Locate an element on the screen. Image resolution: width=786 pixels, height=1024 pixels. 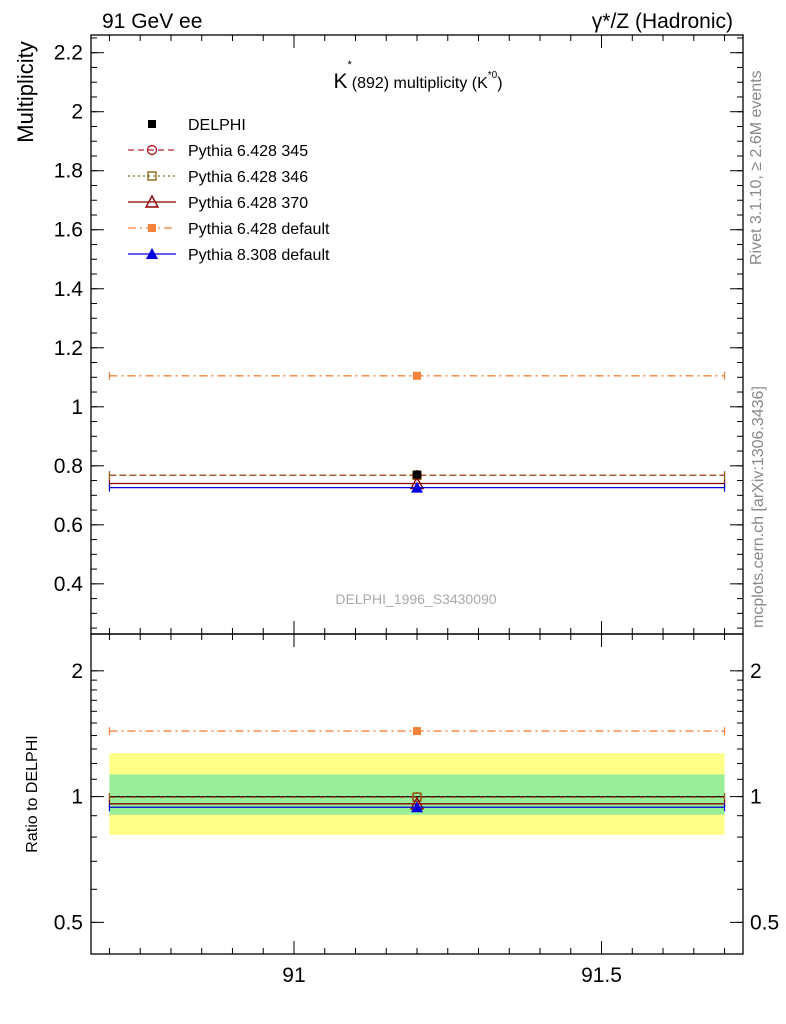
x-tick-label: 91 is located at coordinates (293, 975).